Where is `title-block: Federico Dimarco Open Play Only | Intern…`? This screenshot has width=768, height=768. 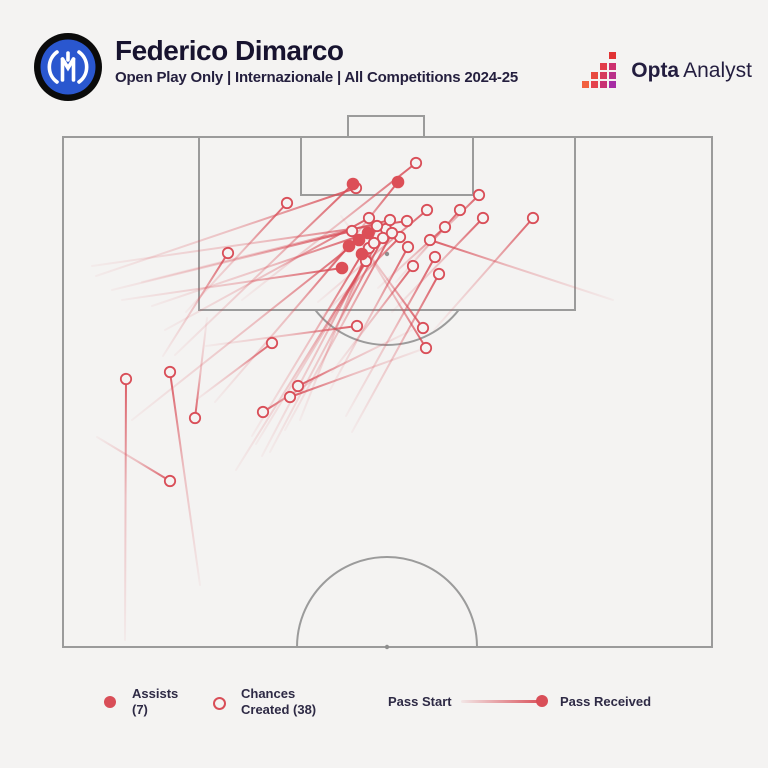 title-block: Federico Dimarco Open Play Only | Intern… is located at coordinates (316, 61).